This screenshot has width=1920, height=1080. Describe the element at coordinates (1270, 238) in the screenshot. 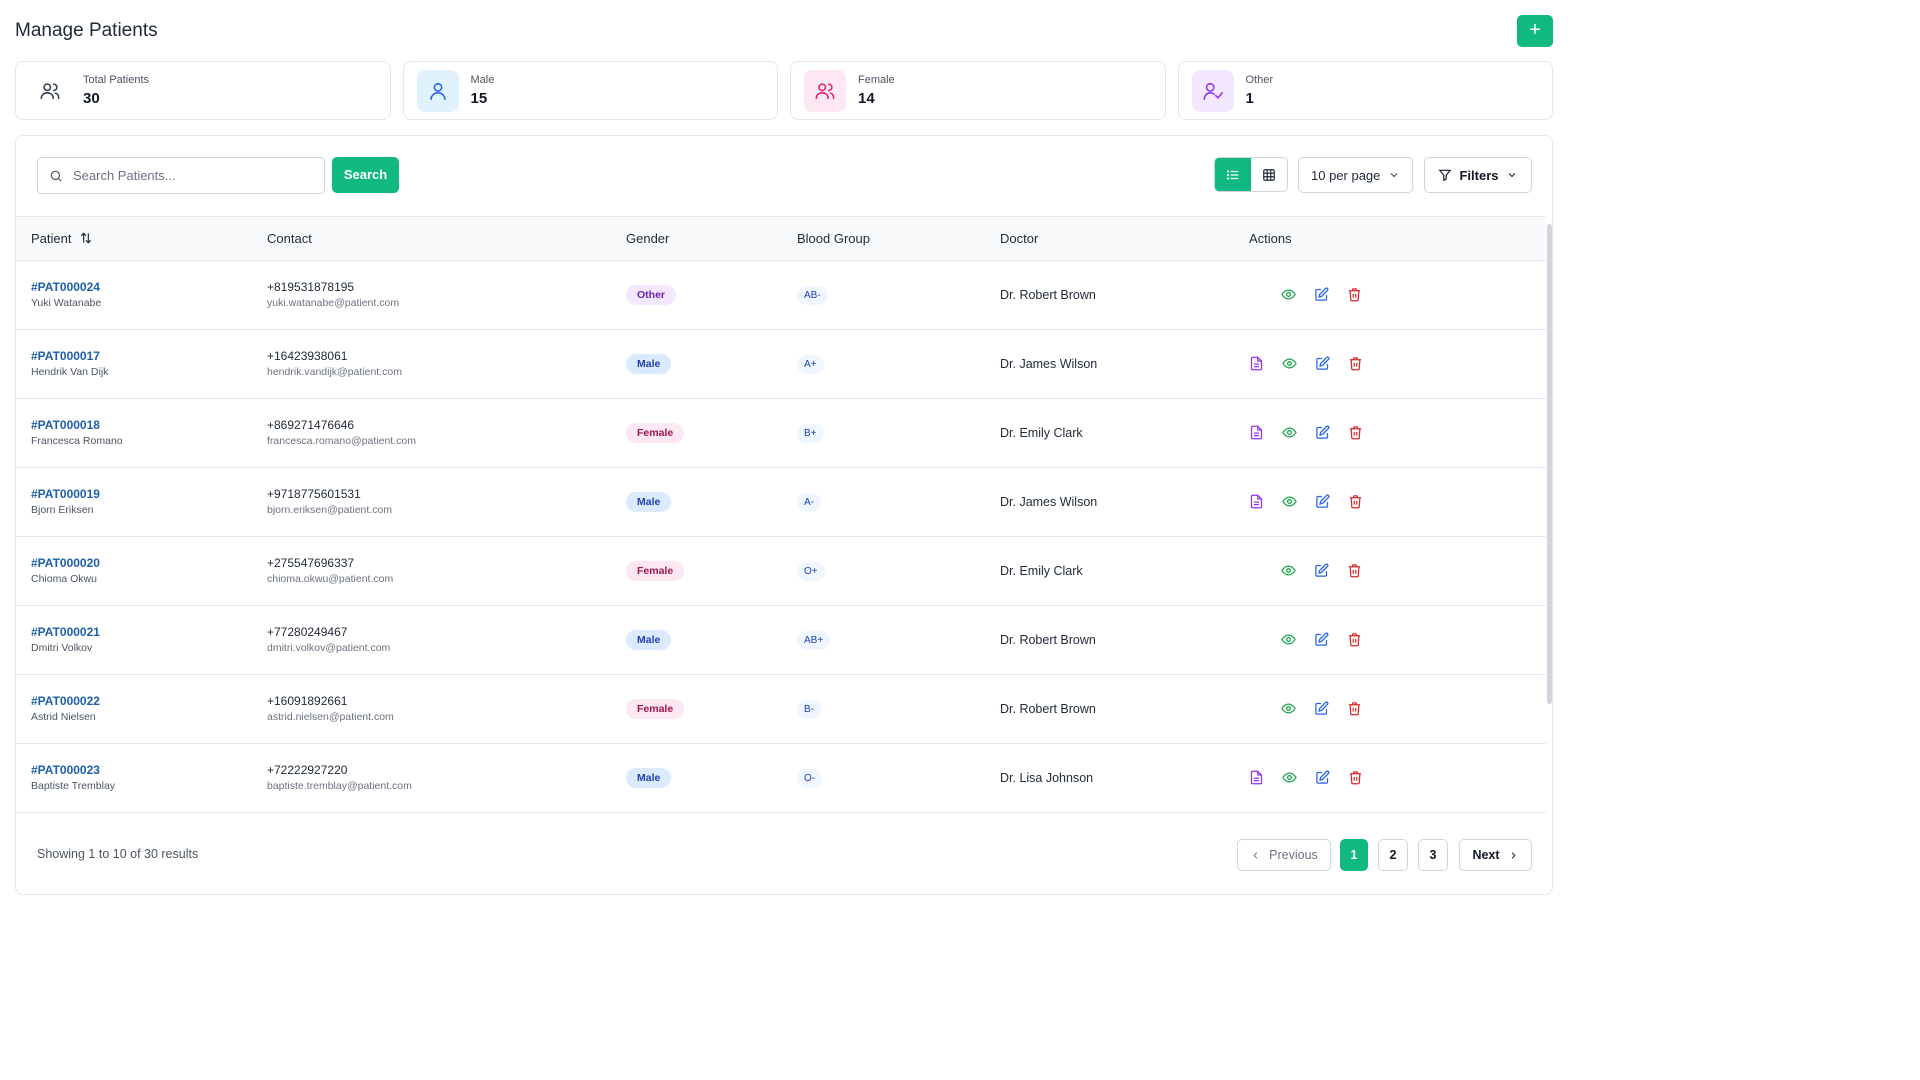

I see `column-label: Actions` at that location.